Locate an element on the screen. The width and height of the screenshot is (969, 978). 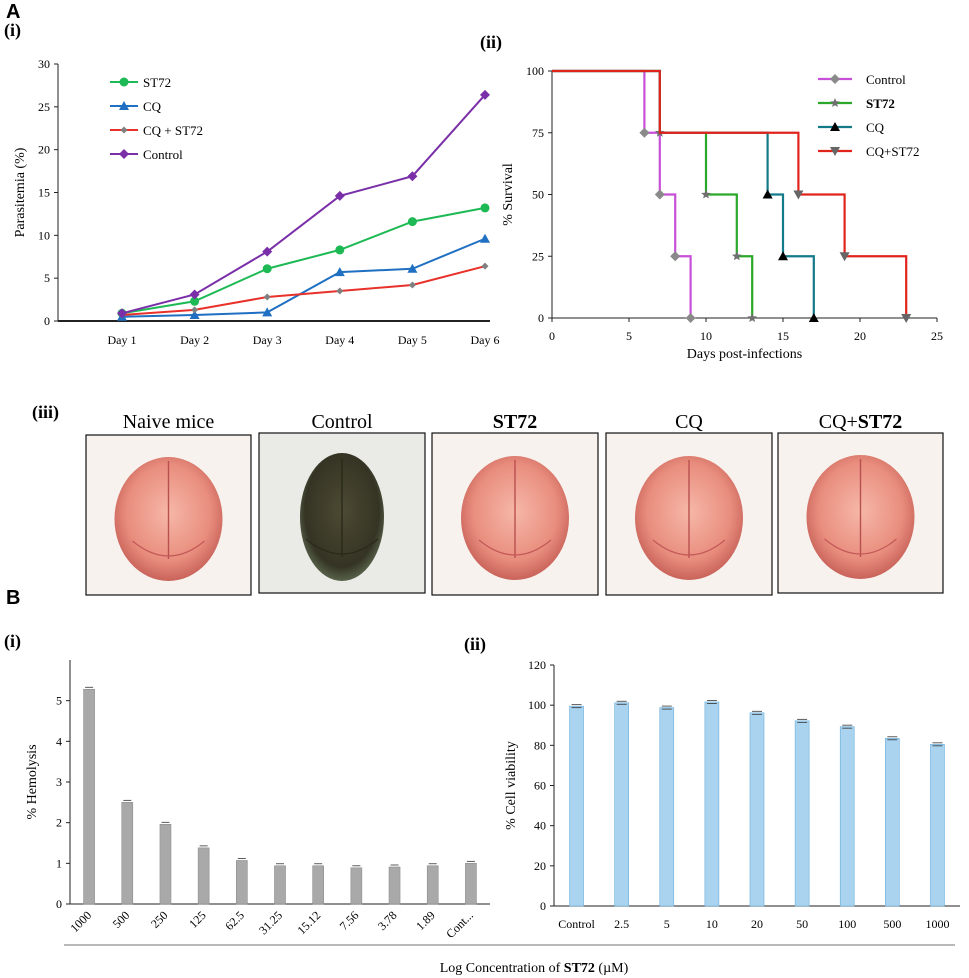
y-tick-label: 50 is located at coordinates (538, 195).